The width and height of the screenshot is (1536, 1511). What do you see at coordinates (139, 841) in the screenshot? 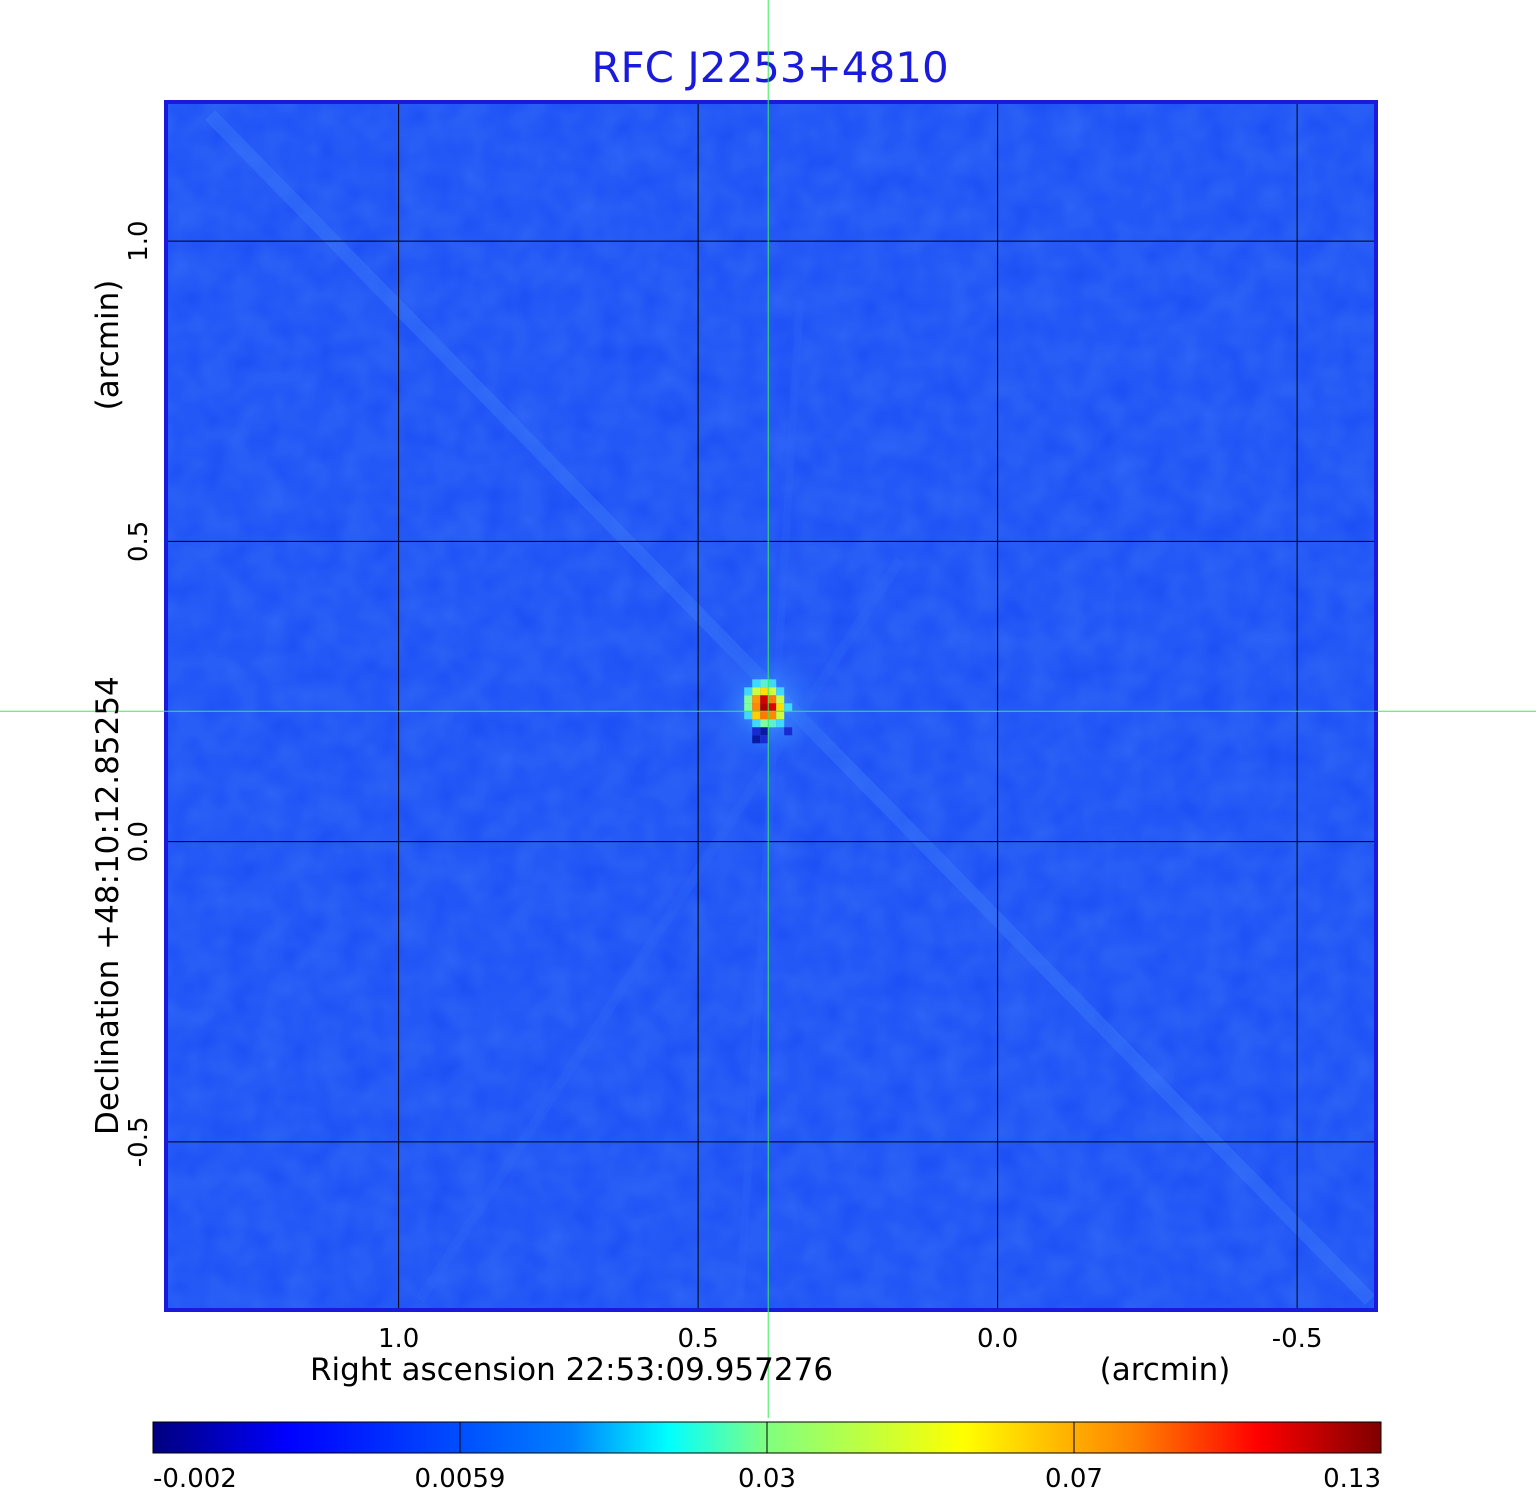
I see `y-tick-label: 0.0` at bounding box center [139, 841].